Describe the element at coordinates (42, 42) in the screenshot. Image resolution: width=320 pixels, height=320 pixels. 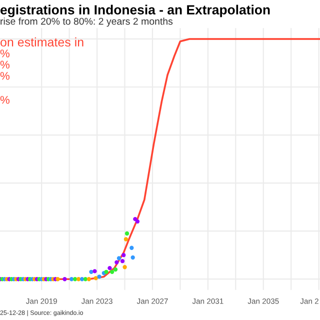
I see `annotation: on estimates in` at that location.